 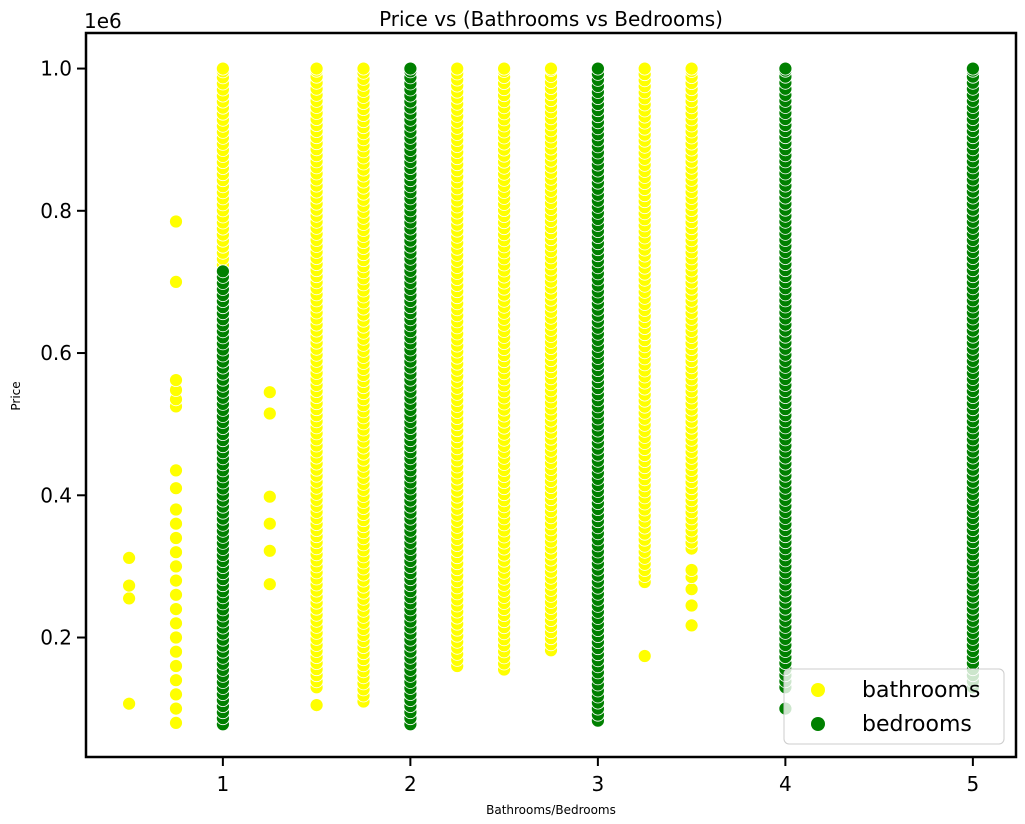 I want to click on chart-title: Price vs (Bathrooms vs Bedrooms), so click(x=551, y=19).